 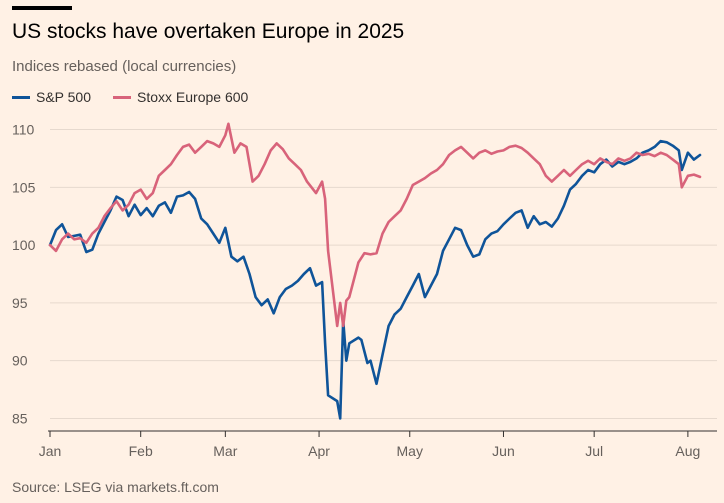 I want to click on legend-item-stoxx: Stoxx Europe 600, so click(x=180, y=97).